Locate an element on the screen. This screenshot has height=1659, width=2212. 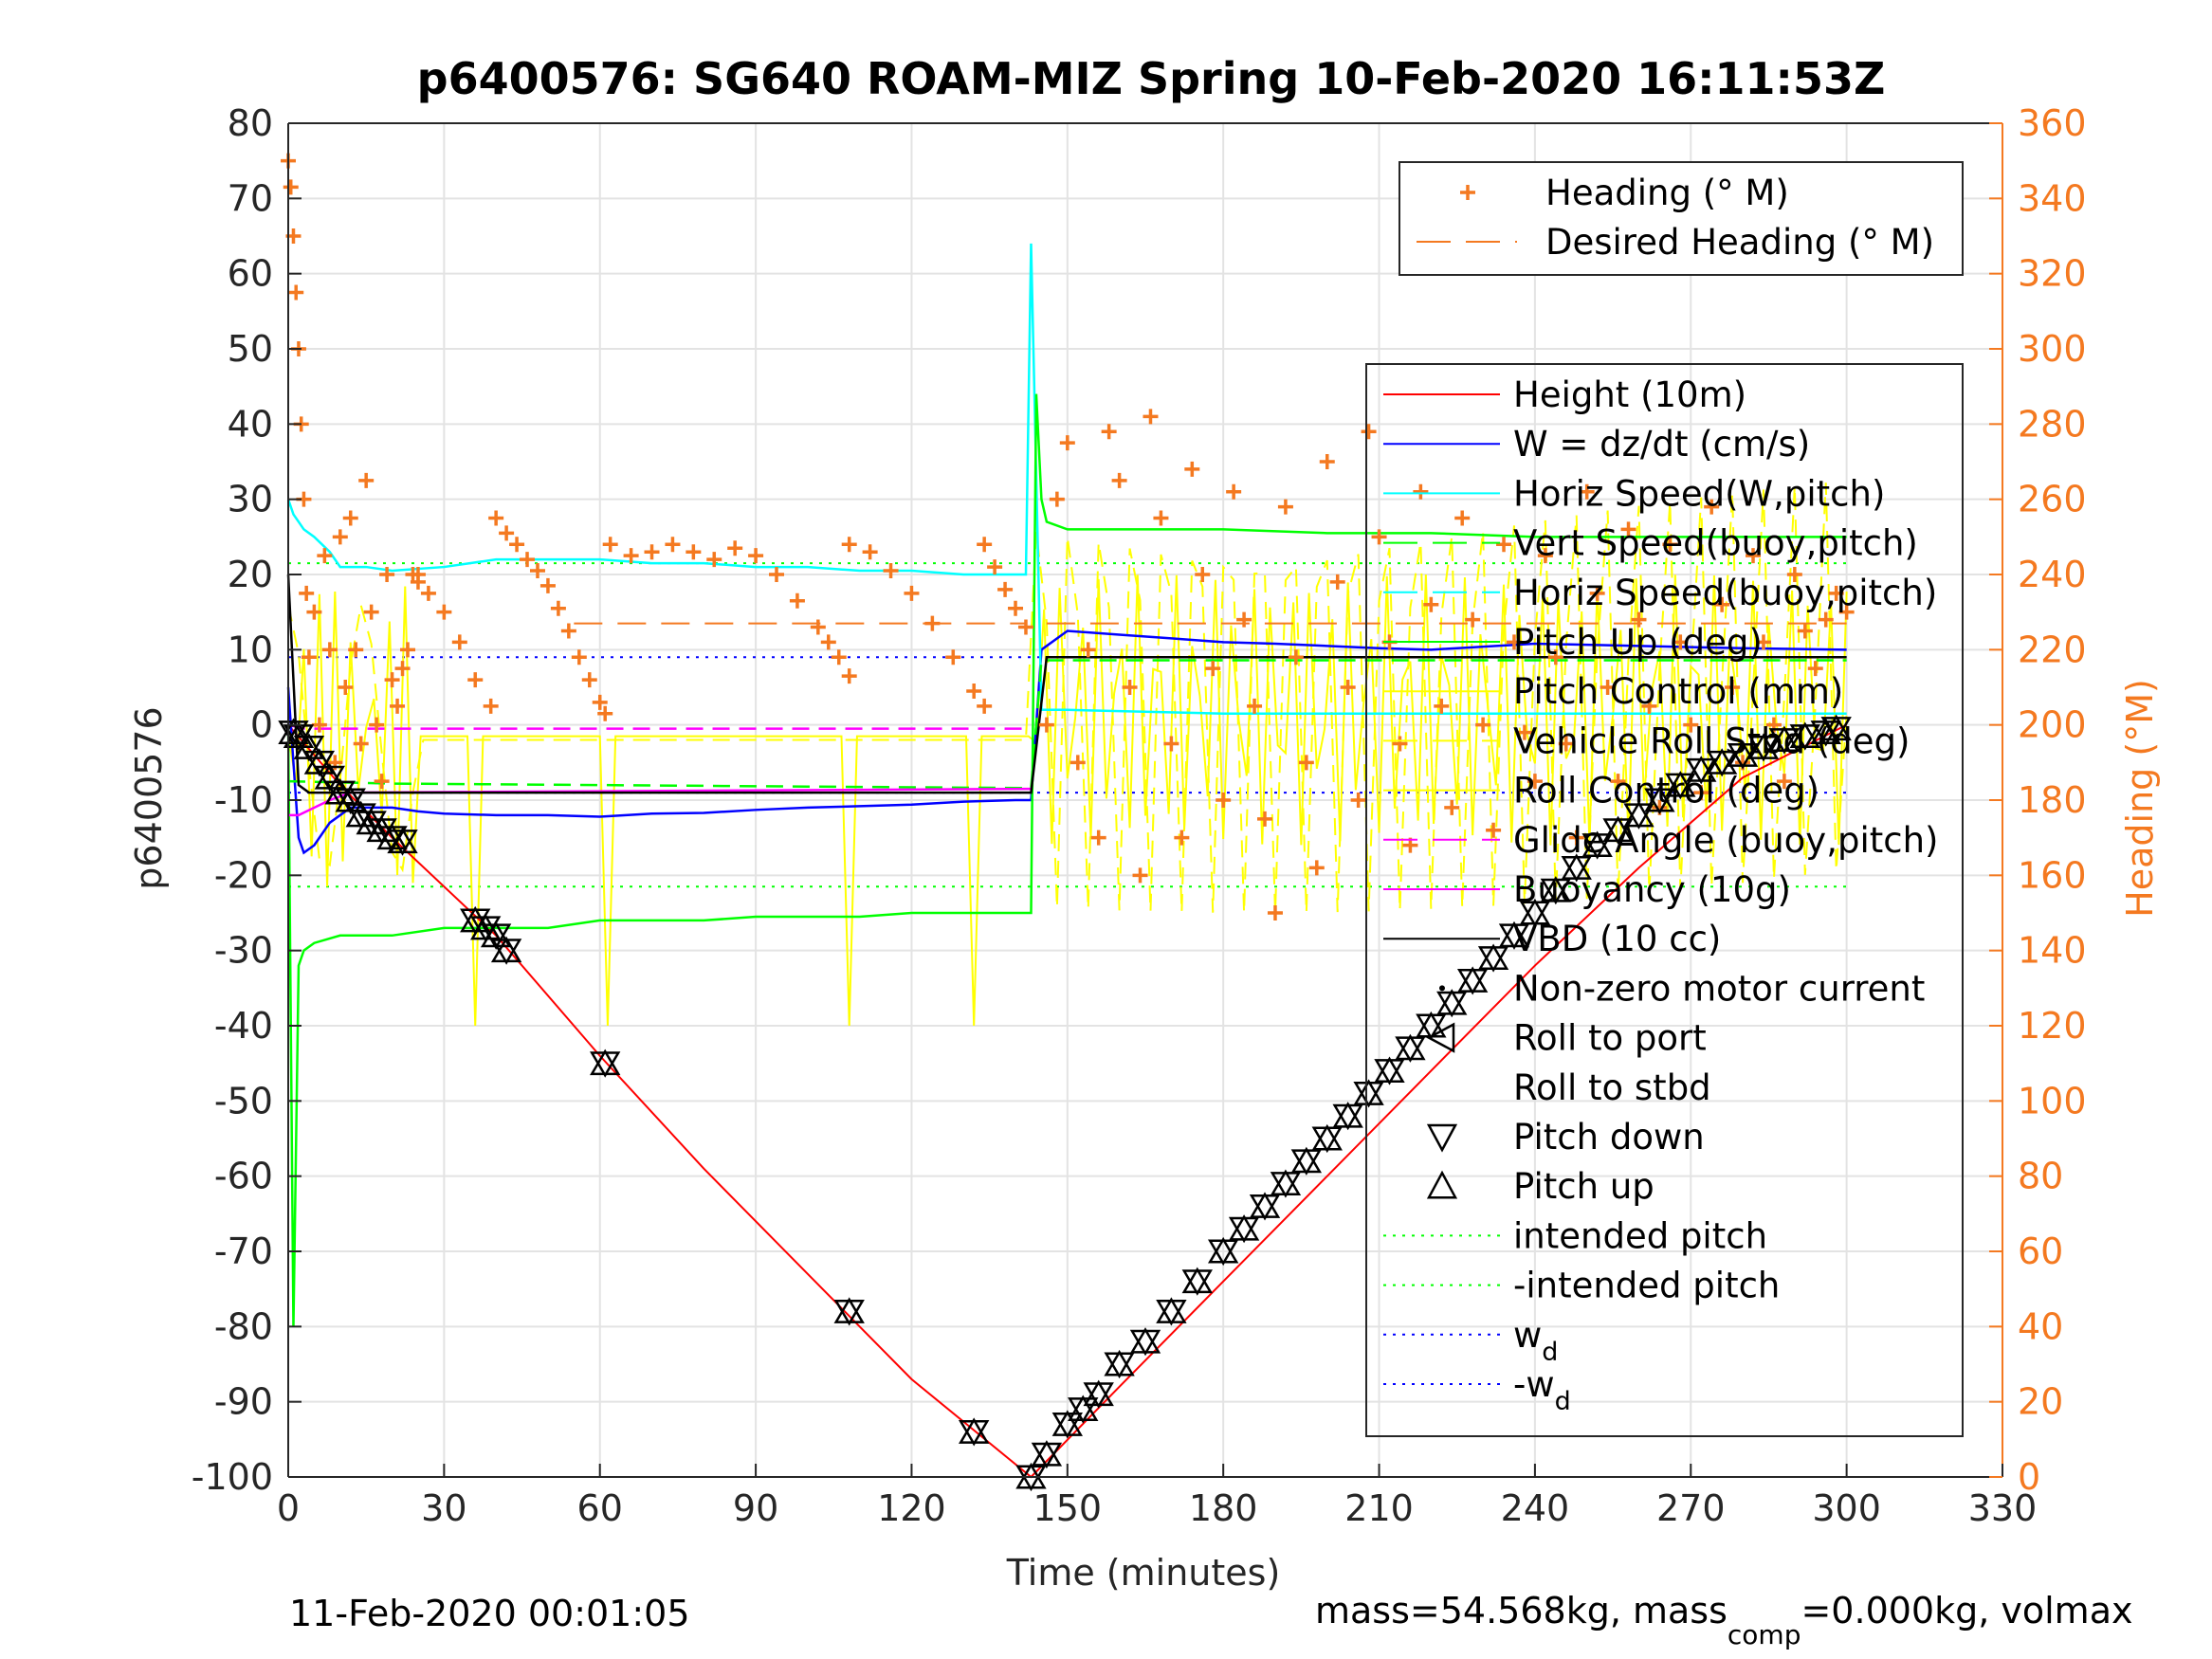
y-tick-label-right: 180 is located at coordinates (2052, 800).